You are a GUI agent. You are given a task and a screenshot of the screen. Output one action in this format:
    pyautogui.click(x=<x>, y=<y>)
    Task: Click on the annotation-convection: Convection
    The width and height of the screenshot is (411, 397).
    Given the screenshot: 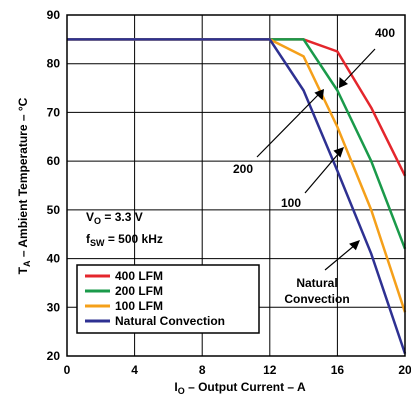 What is the action you would take?
    pyautogui.click(x=316, y=299)
    